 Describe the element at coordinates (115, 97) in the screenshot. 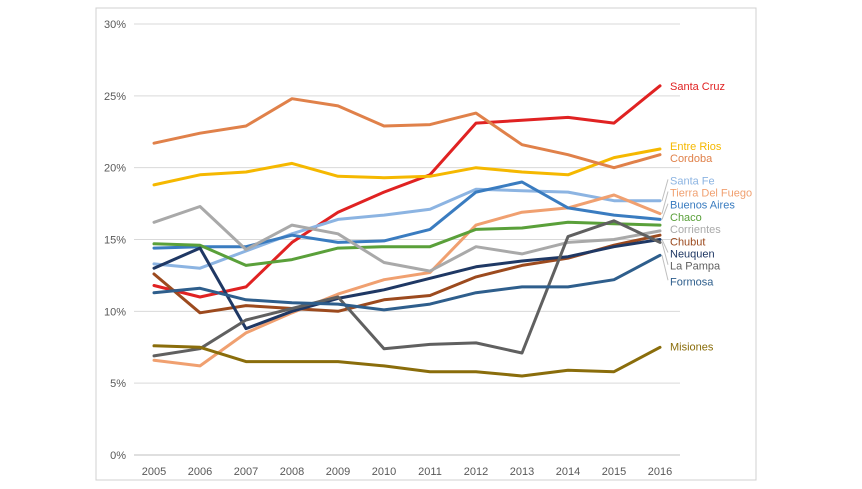

I see `y-tick-label: 25%` at that location.